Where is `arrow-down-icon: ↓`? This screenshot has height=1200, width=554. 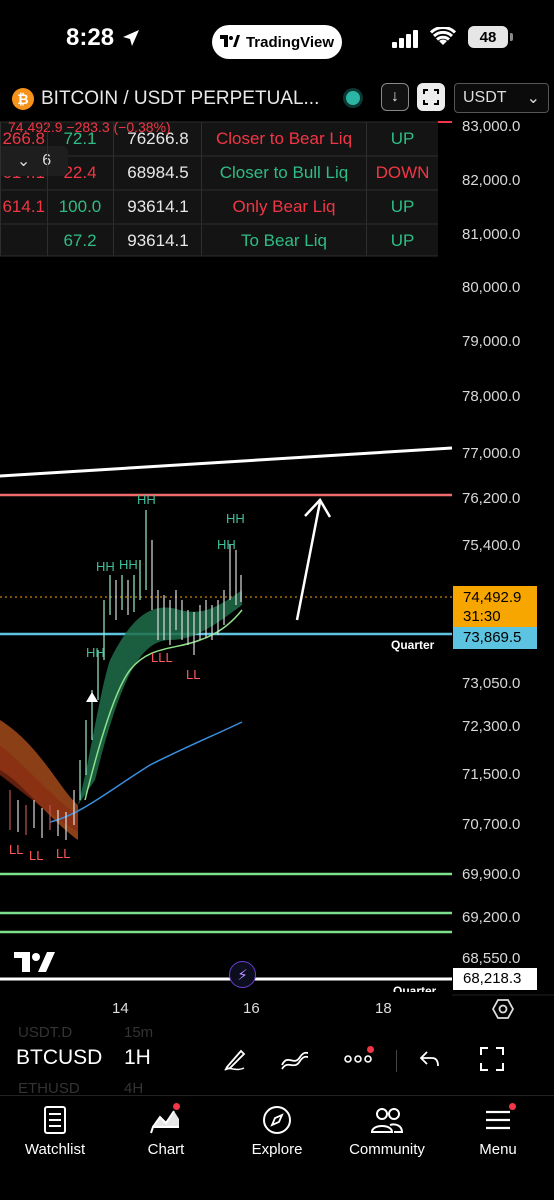
arrow-down-icon: ↓ is located at coordinates (395, 97).